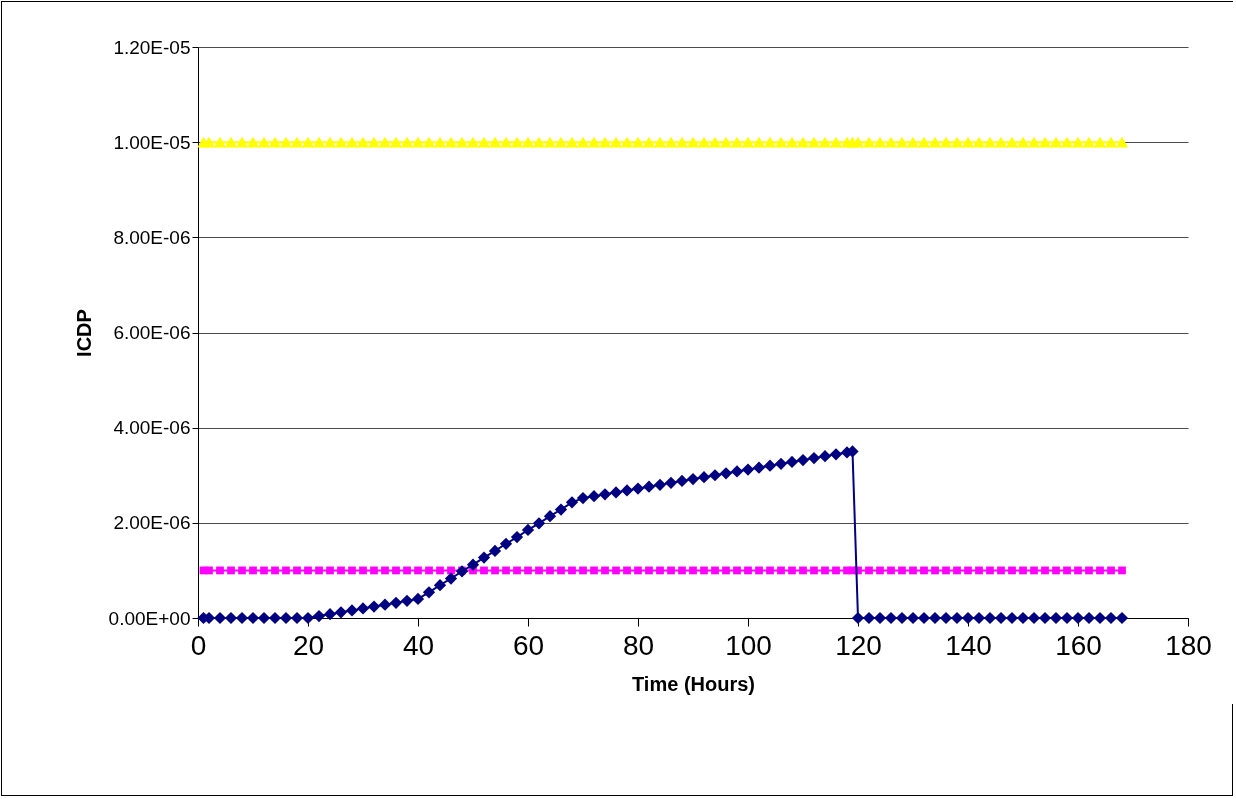 Image resolution: width=1236 pixels, height=799 pixels. I want to click on x-tick-label: 140, so click(968, 645).